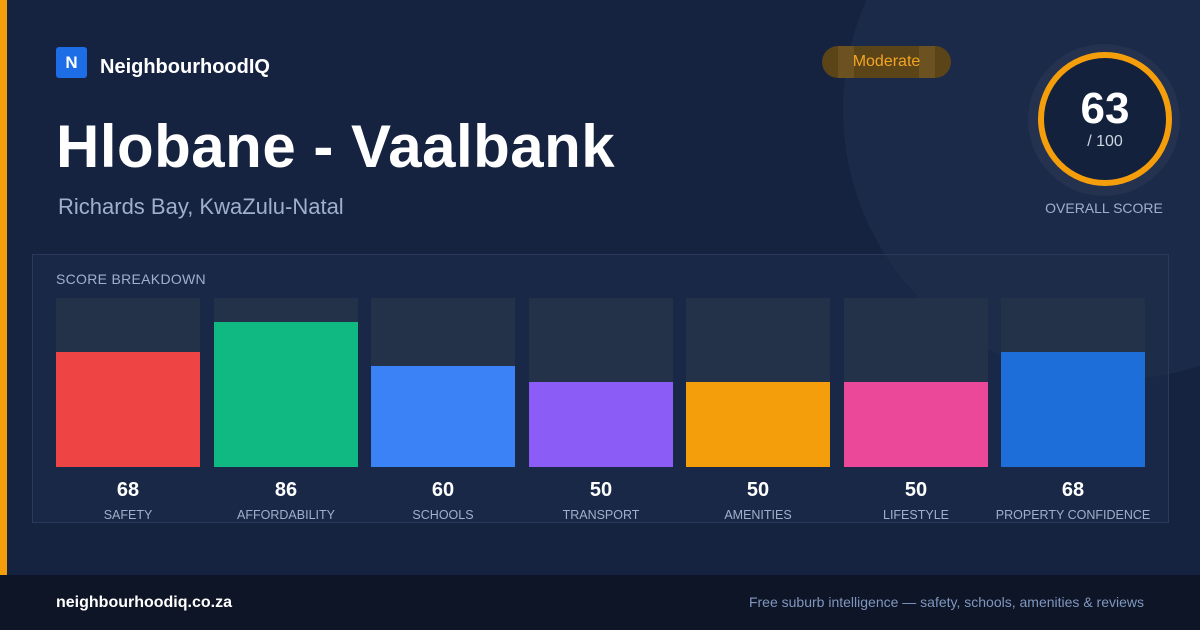 The width and height of the screenshot is (1200, 630). What do you see at coordinates (1073, 409) in the screenshot?
I see `bar-property-confidence` at bounding box center [1073, 409].